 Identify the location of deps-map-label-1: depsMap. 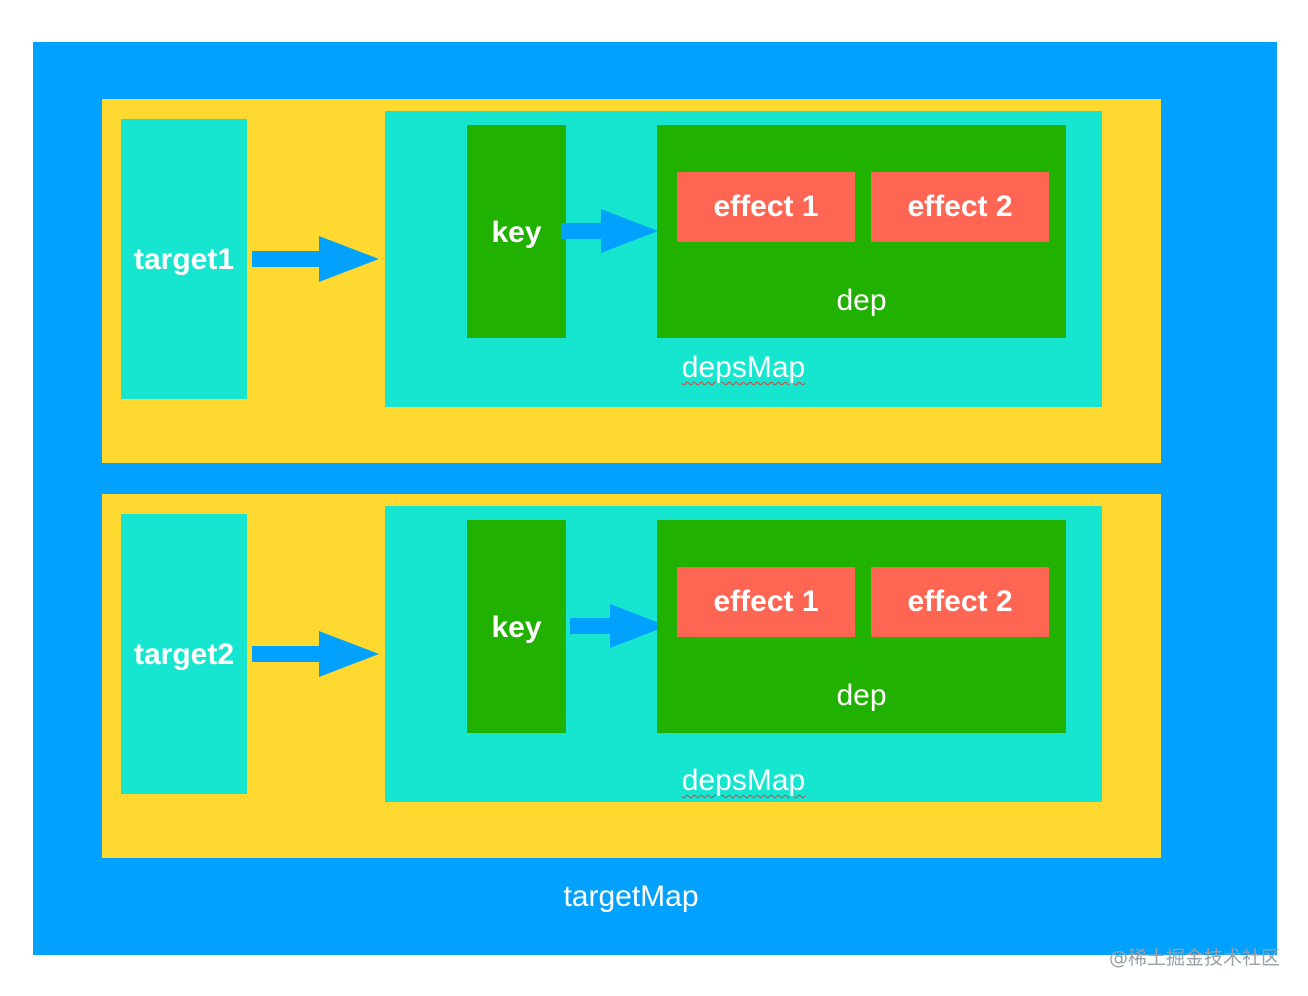
(743, 367).